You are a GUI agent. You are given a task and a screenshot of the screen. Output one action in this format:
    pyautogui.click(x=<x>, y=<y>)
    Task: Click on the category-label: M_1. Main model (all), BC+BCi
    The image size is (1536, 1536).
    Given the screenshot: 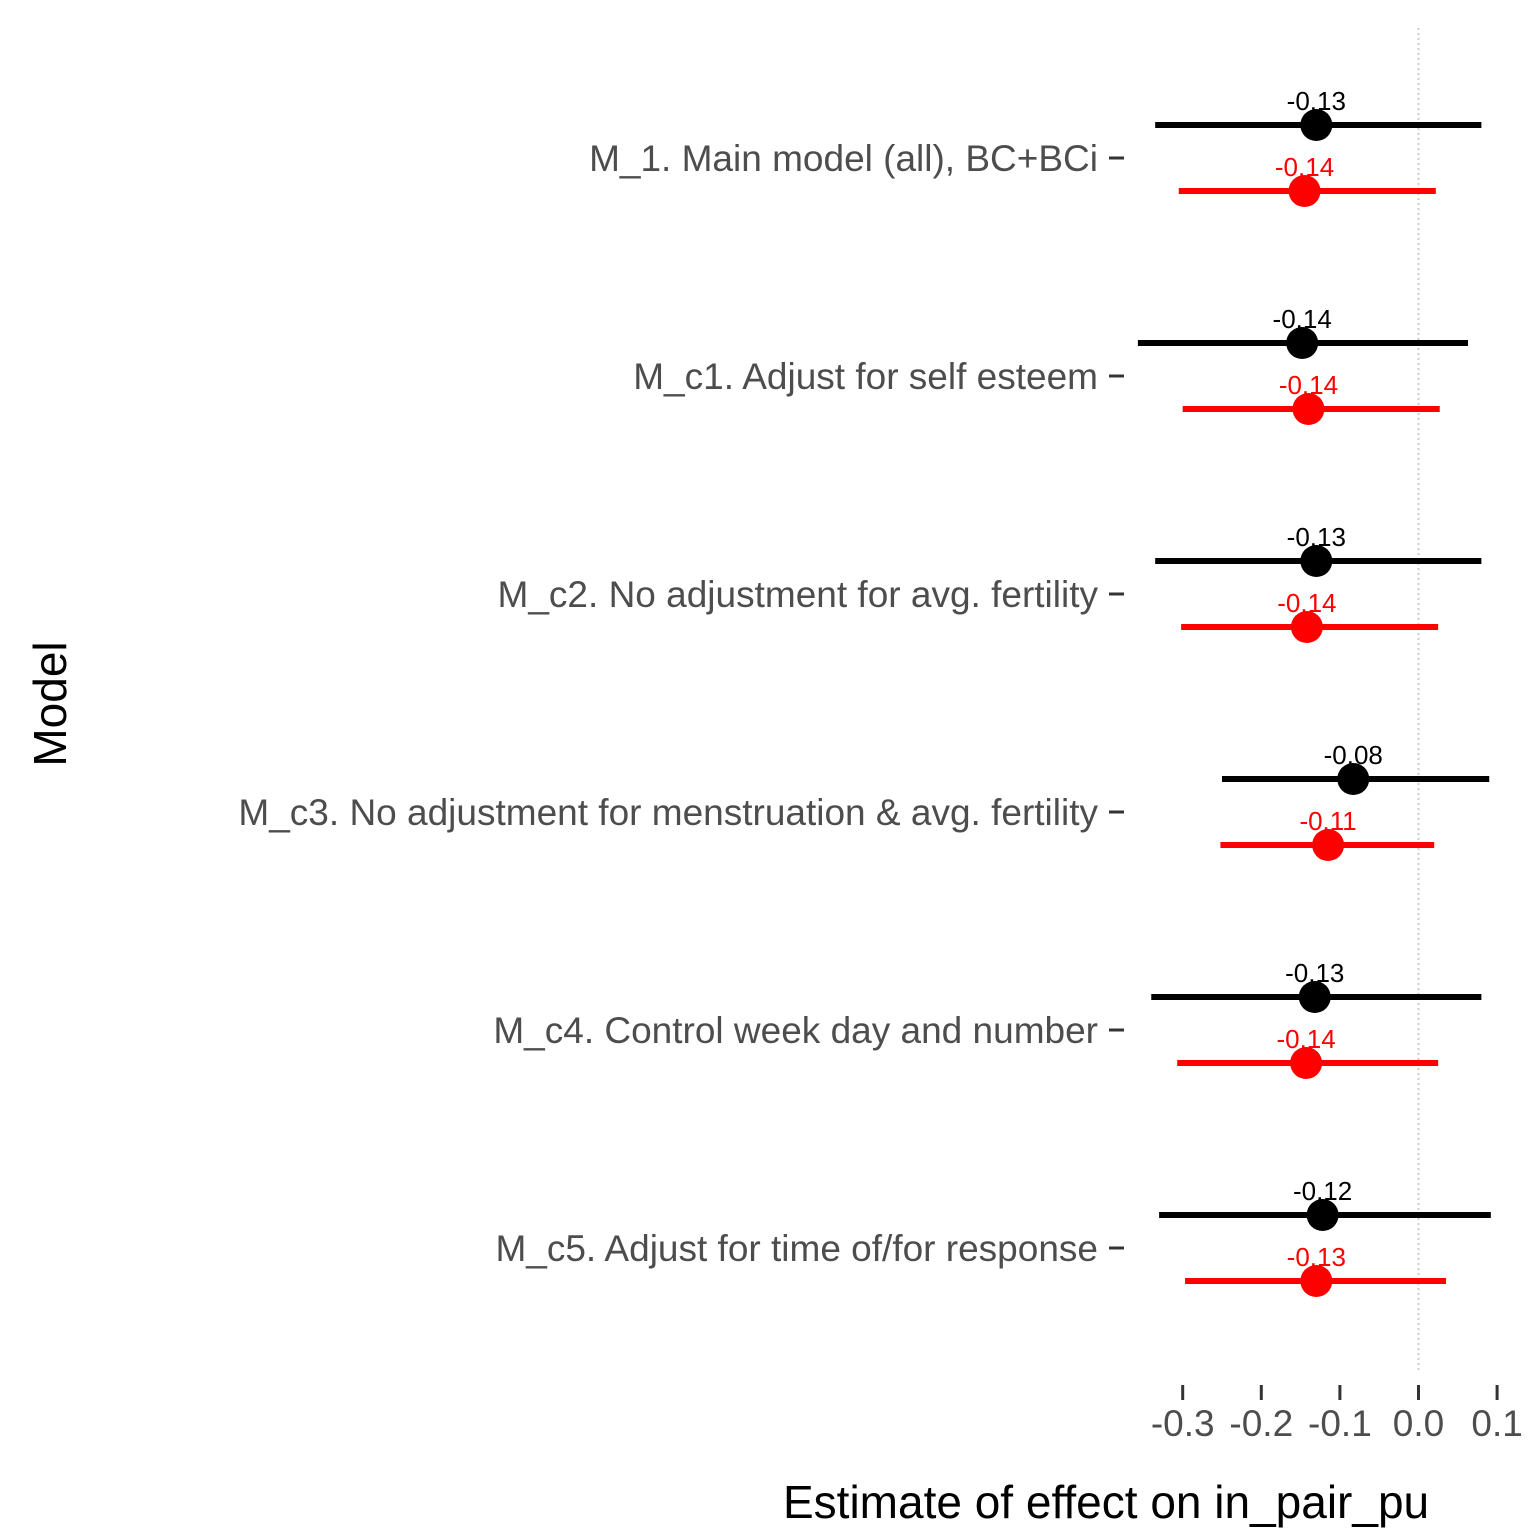 What is the action you would take?
    pyautogui.click(x=843, y=158)
    